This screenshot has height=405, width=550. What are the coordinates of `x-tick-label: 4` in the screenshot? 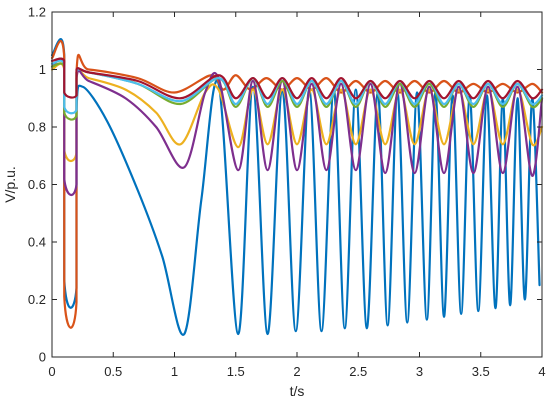 It's located at (541, 371).